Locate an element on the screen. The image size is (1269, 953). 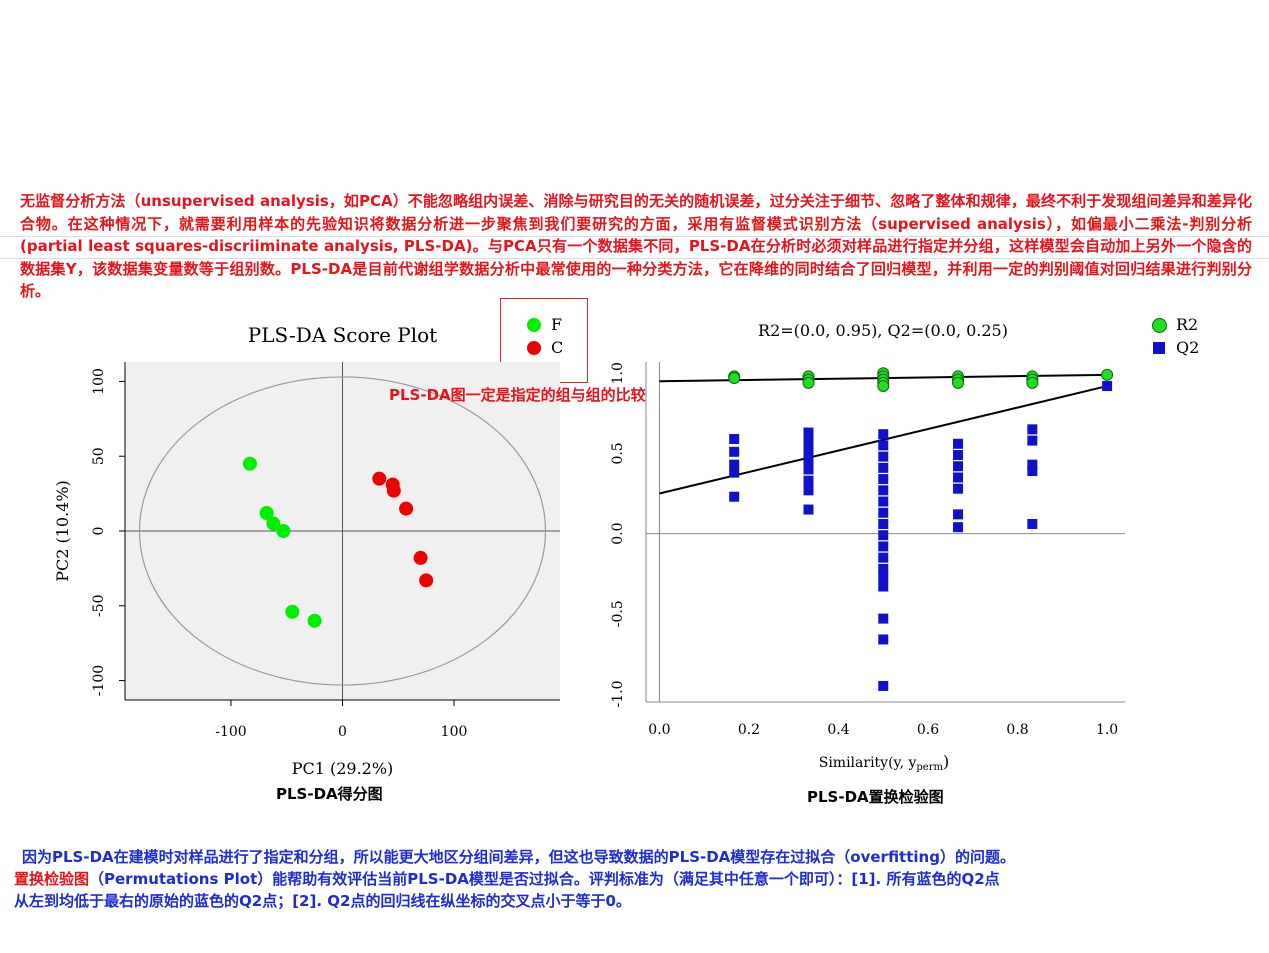
y-tick-label: 0 is located at coordinates (99, 531).